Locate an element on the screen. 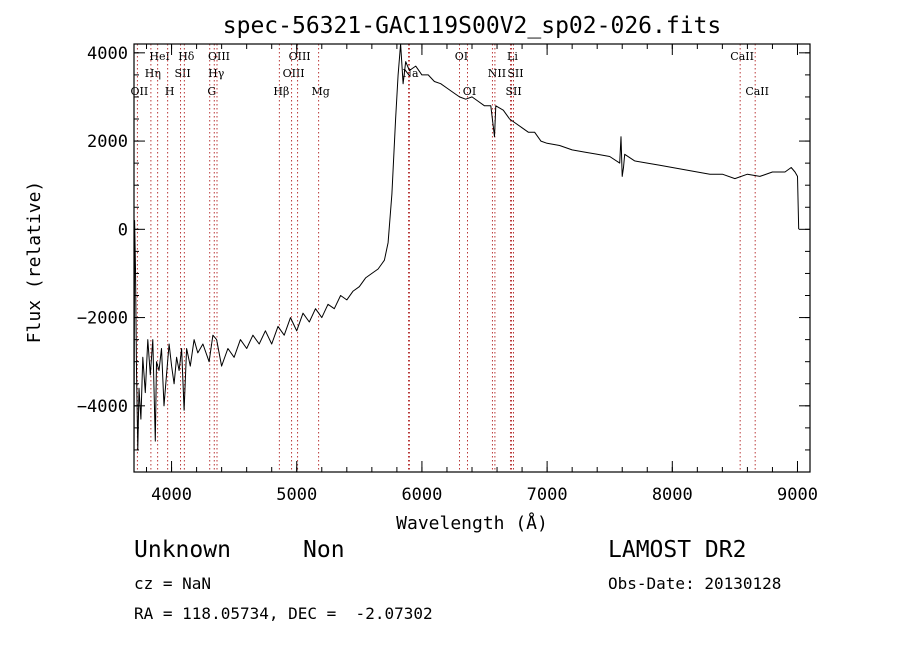  spectral-line-label: Hβ is located at coordinates (281, 91).